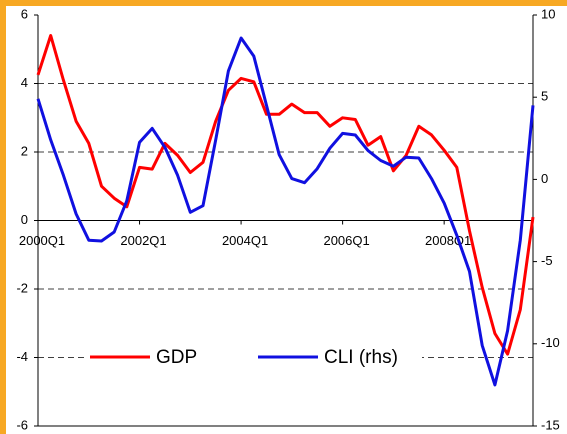 This screenshot has width=567, height=434. I want to click on y-tick-label: 0, so click(24, 219).